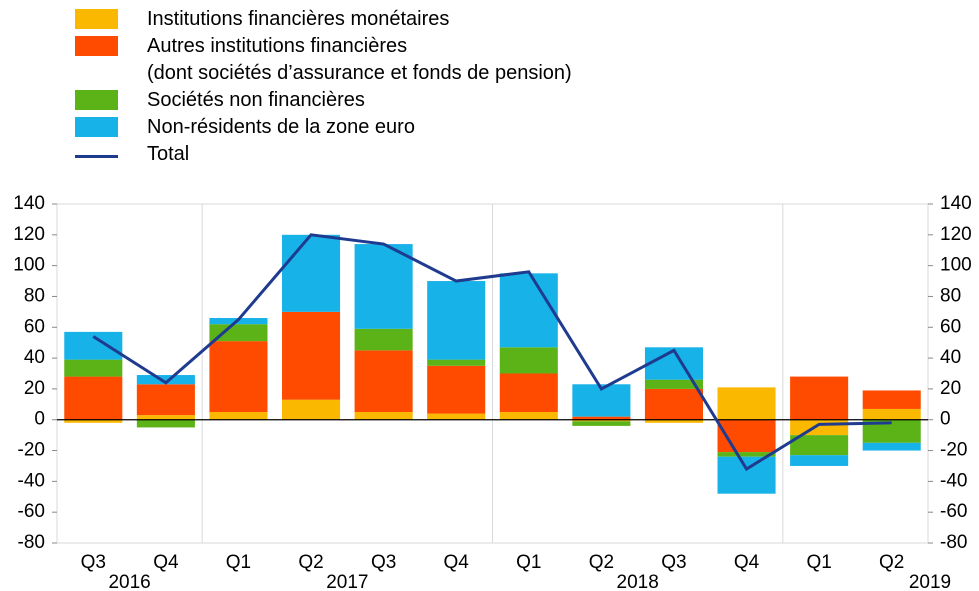 The width and height of the screenshot is (979, 591). I want to click on y-tick-label: 60, so click(34, 326).